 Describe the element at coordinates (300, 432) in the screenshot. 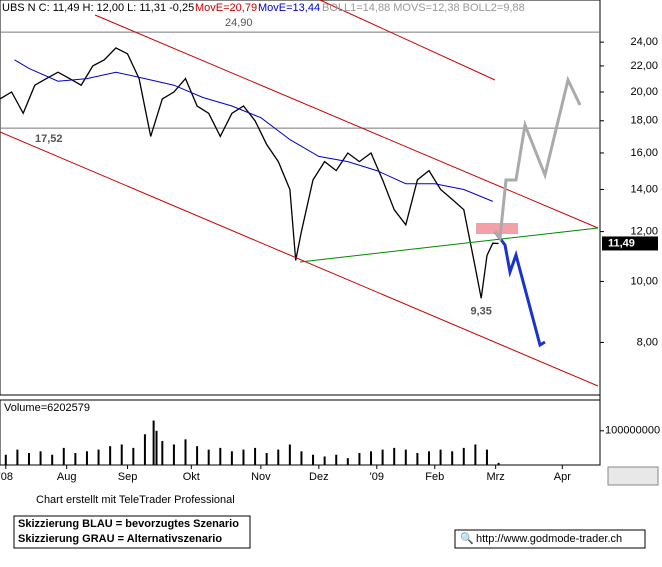

I see `volume-frame` at that location.